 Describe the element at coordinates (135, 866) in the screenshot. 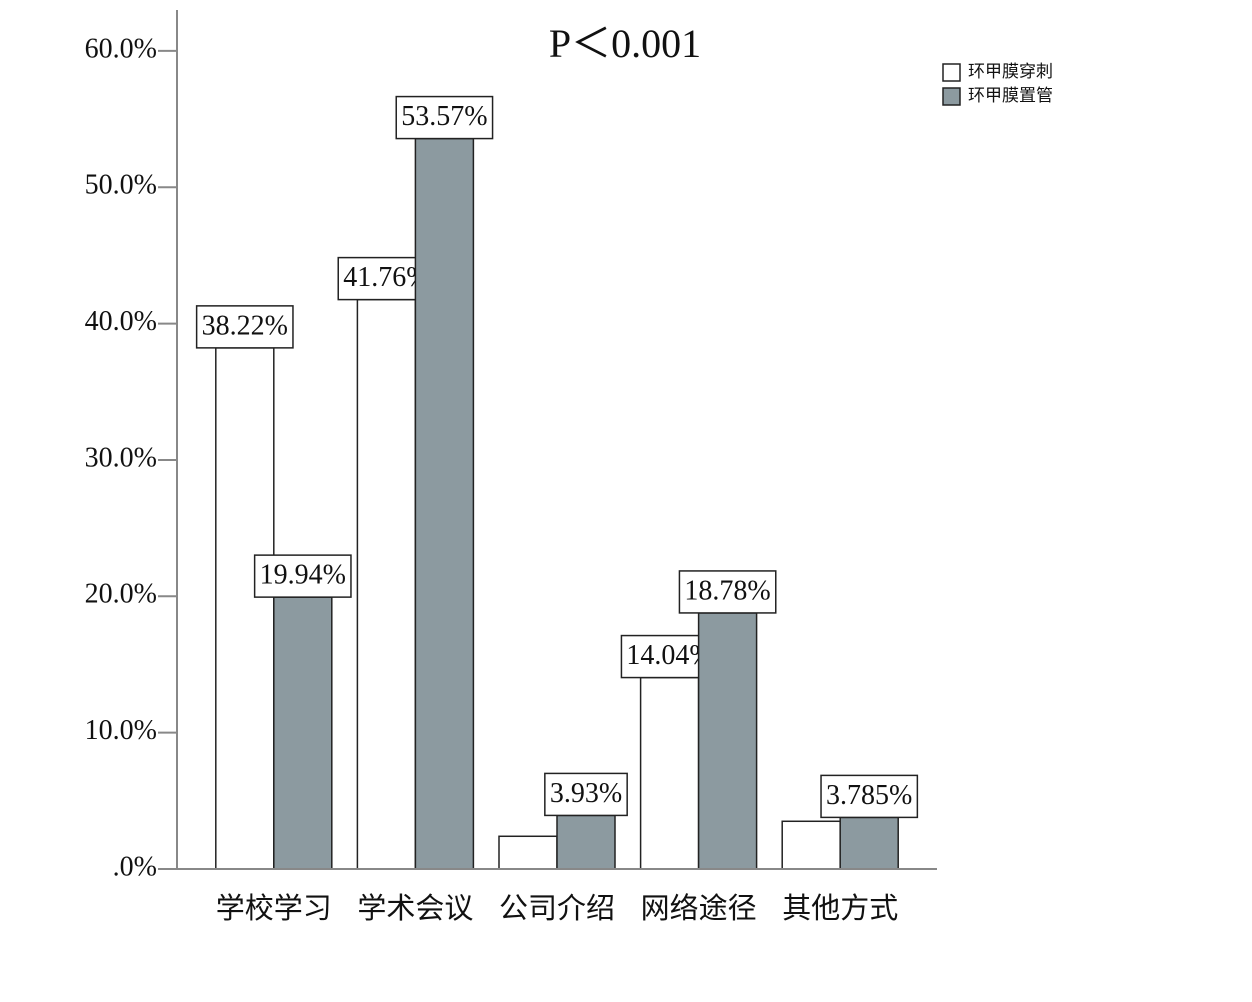

I see `y-tick-label: .0%` at that location.